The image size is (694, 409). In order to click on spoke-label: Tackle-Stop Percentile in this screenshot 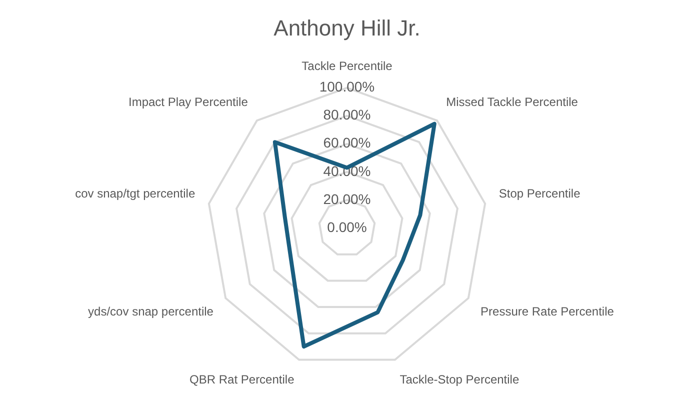, I will do `click(460, 379)`.